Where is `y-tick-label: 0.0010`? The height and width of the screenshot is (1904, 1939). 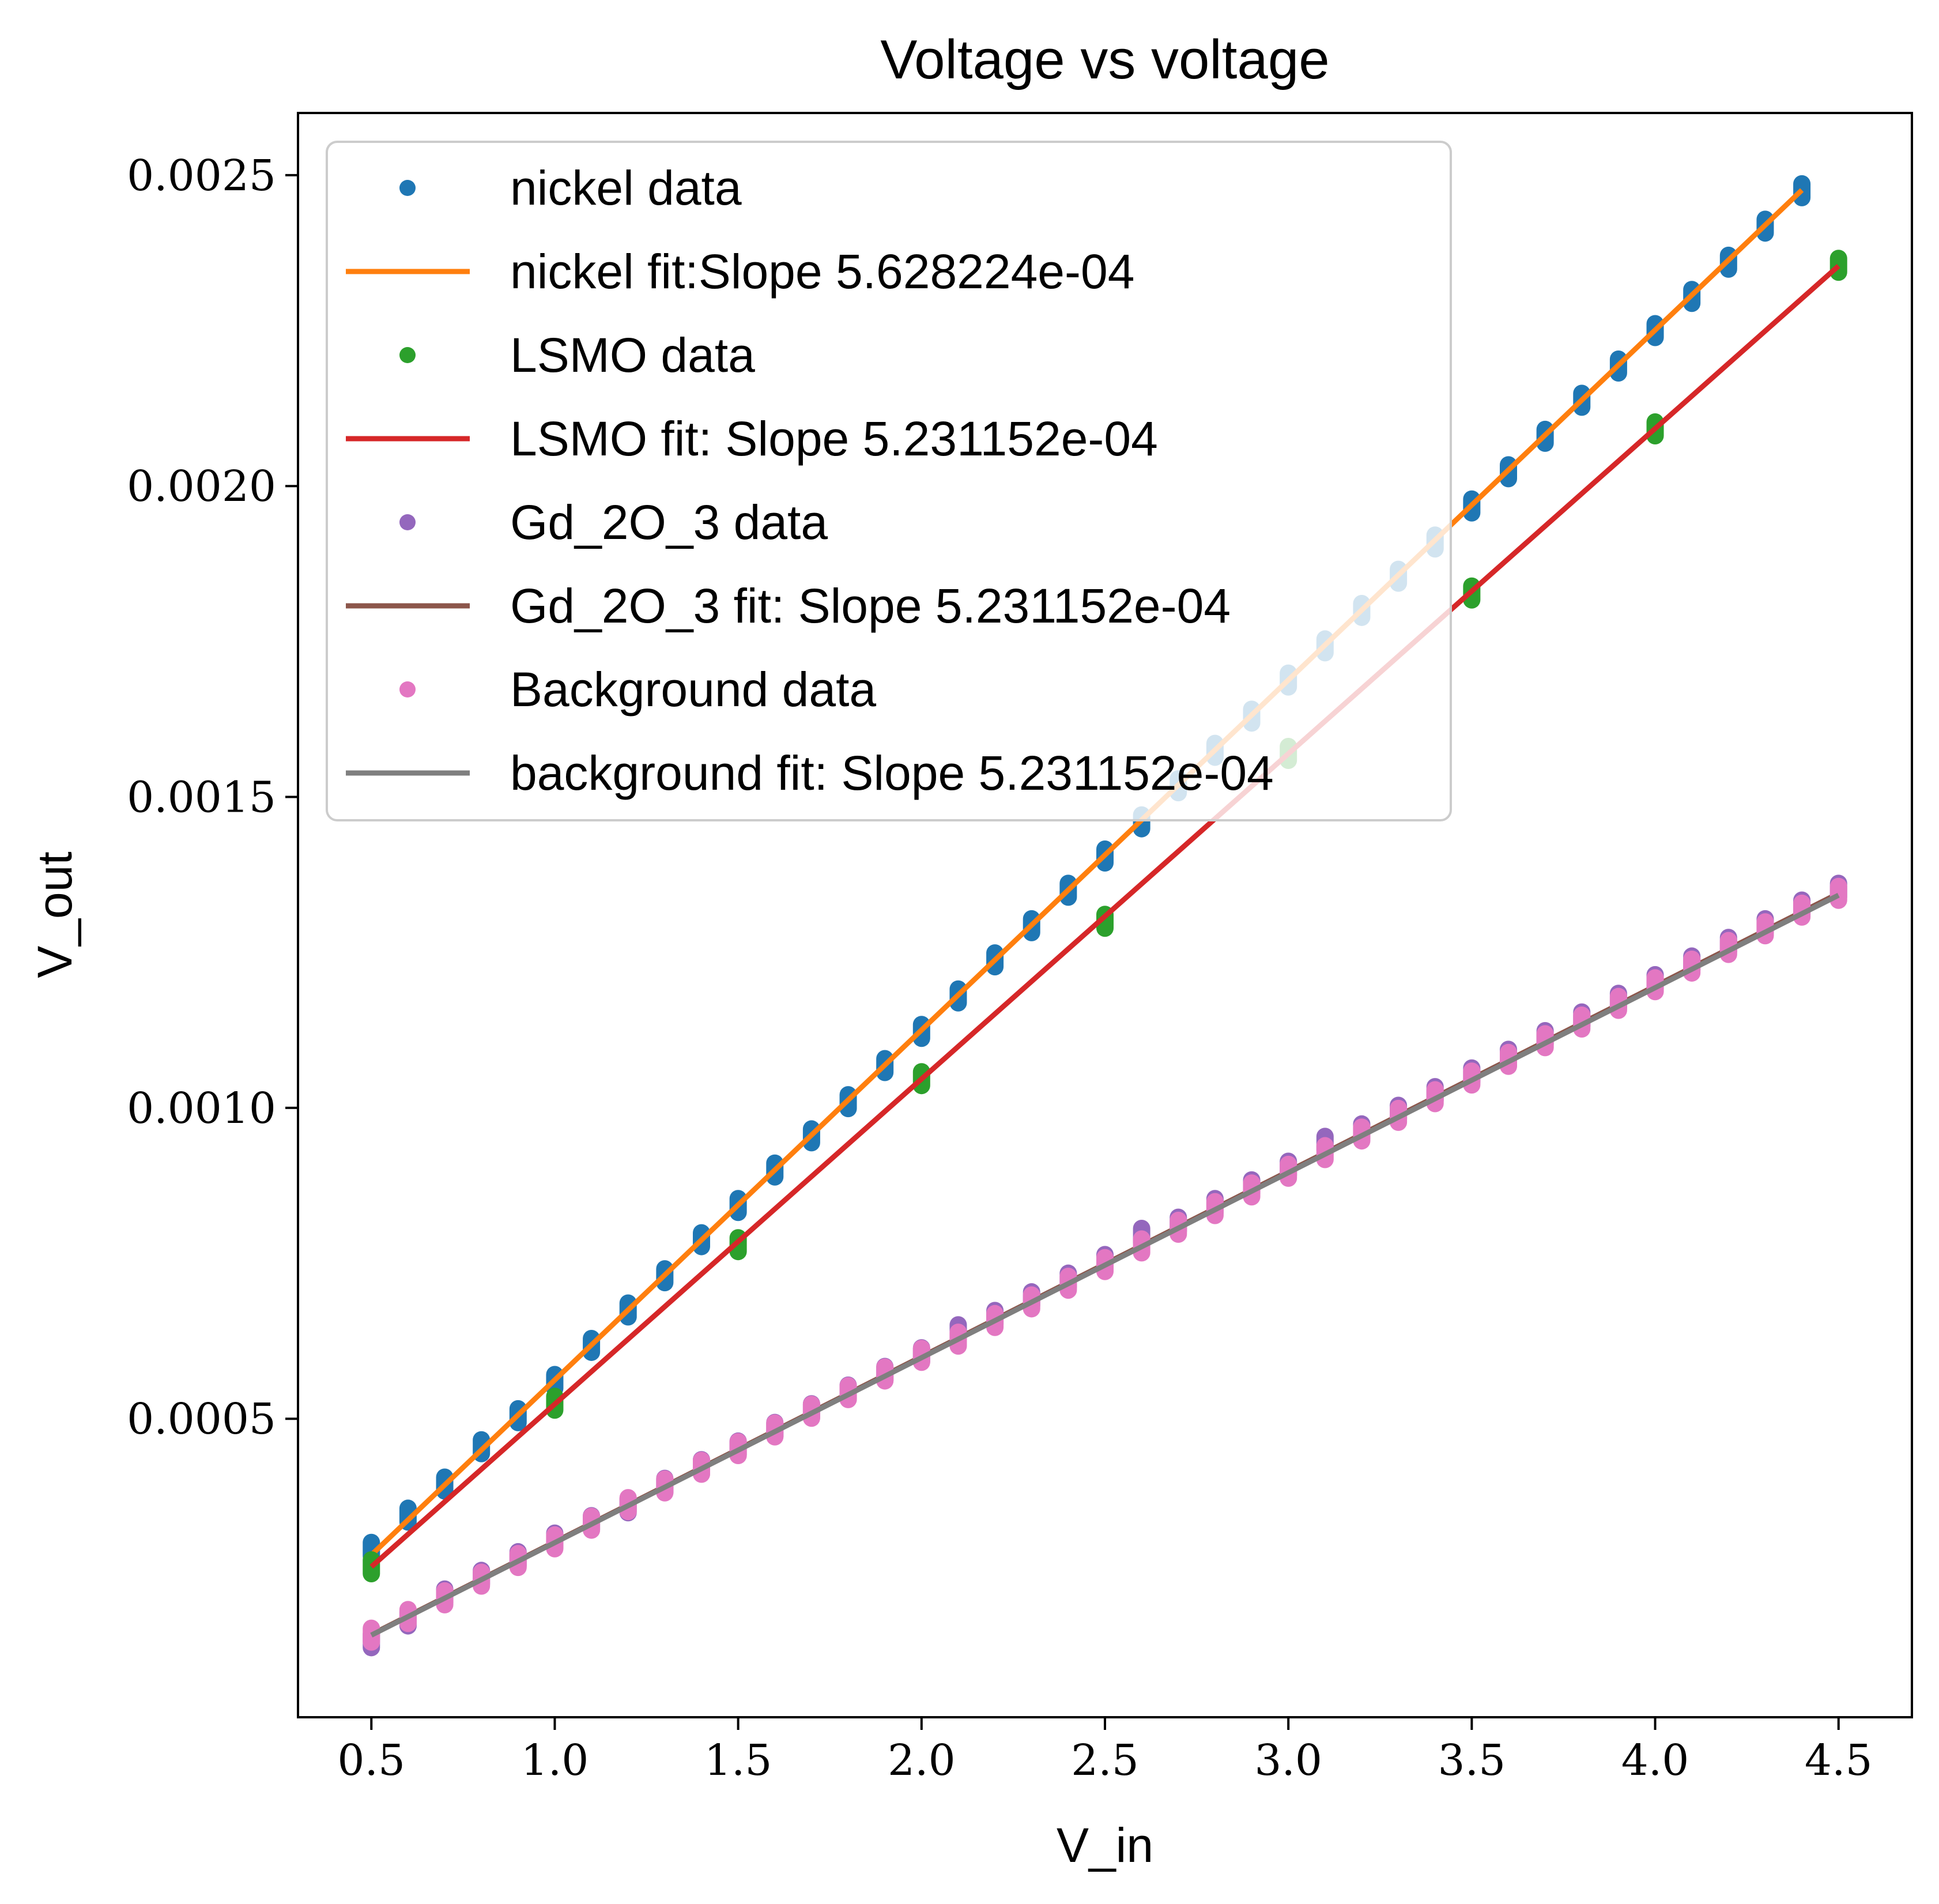
y-tick-label: 0.0010 is located at coordinates (201, 1108).